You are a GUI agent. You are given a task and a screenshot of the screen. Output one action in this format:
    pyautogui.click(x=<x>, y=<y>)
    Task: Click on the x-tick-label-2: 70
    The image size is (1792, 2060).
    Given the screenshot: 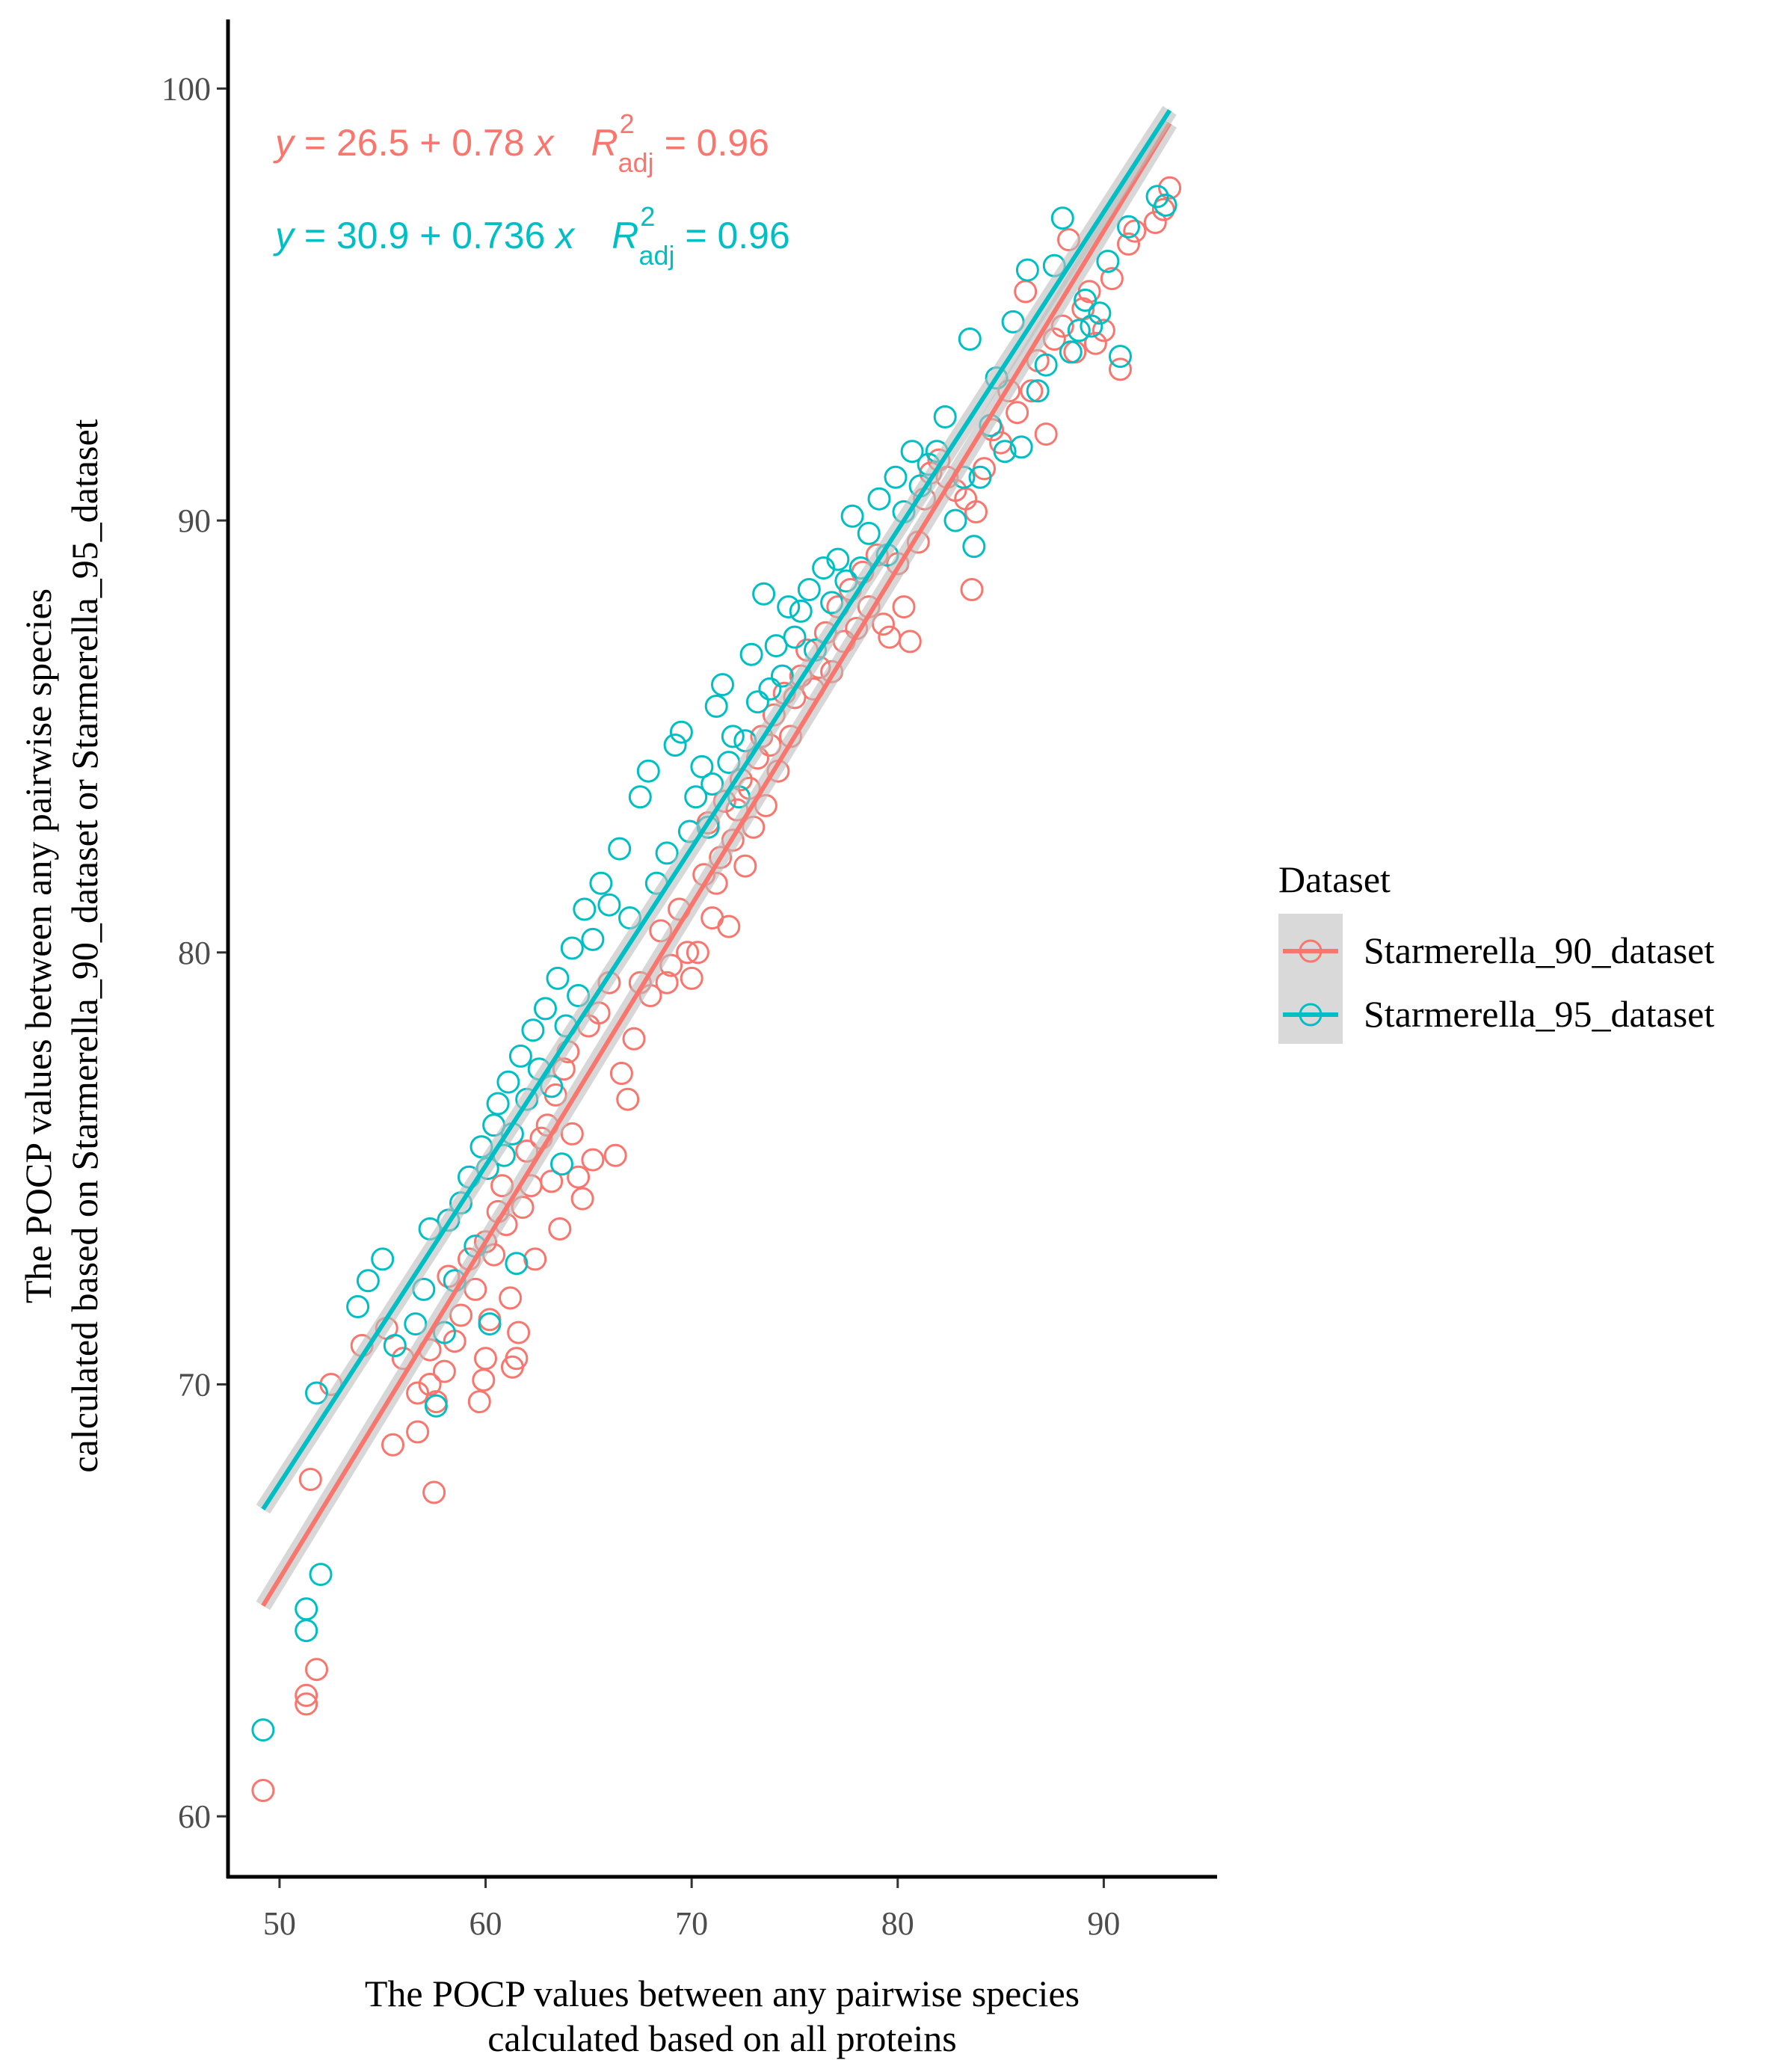 What is the action you would take?
    pyautogui.click(x=691, y=1924)
    